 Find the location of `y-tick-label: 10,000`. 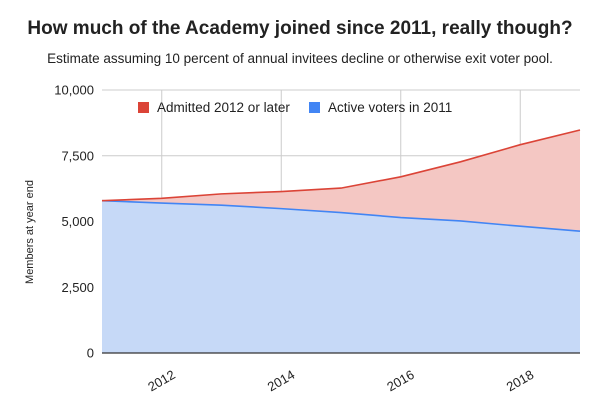

y-tick-label: 10,000 is located at coordinates (74, 90).